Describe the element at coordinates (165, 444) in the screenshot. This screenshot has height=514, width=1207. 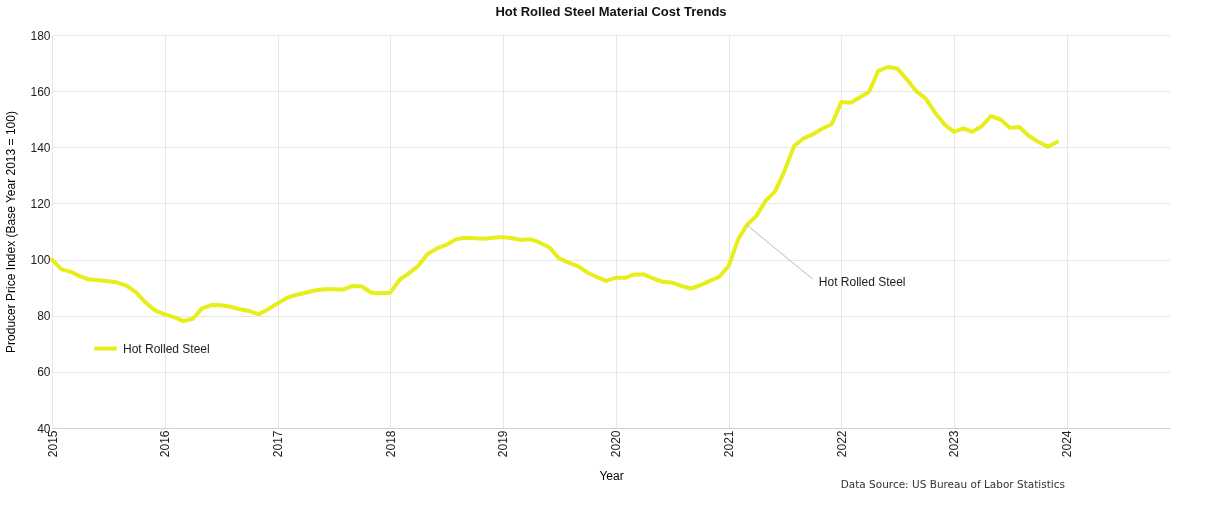
I see `x-tick-label: 2016` at that location.